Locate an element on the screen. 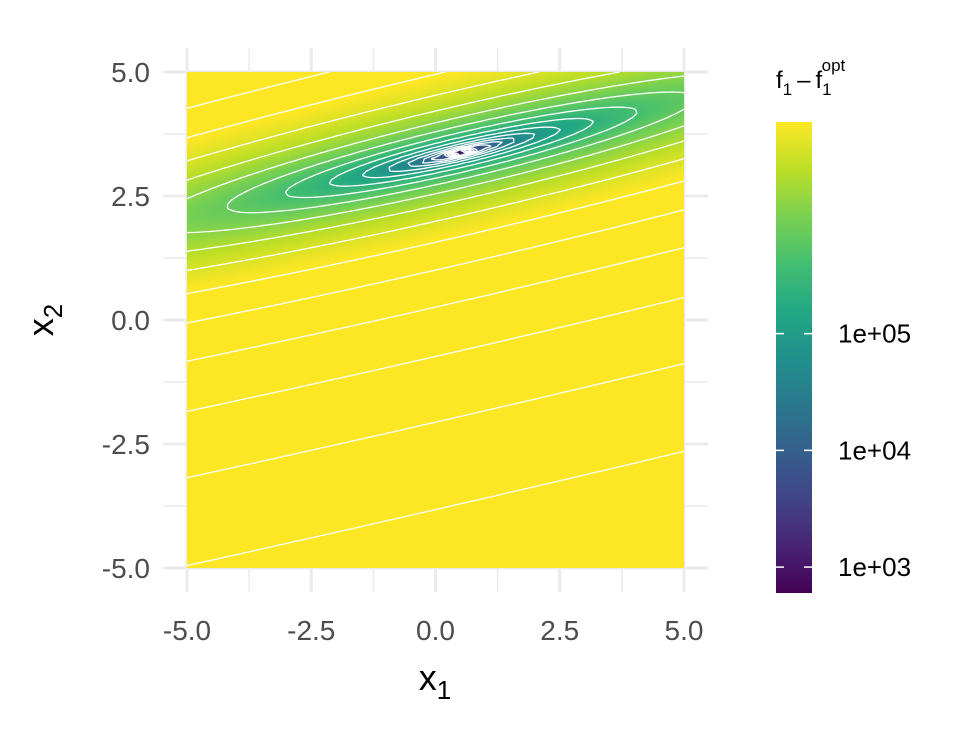  colorbar-break-label: 1e+03 is located at coordinates (874, 567).